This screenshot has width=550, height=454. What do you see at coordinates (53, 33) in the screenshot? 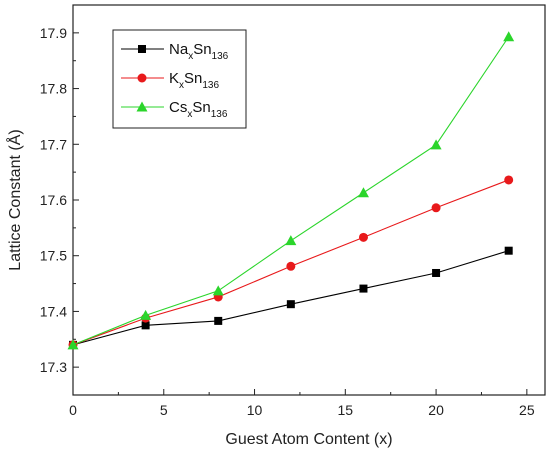
I see `y-tick-label: 17.9` at bounding box center [53, 33].